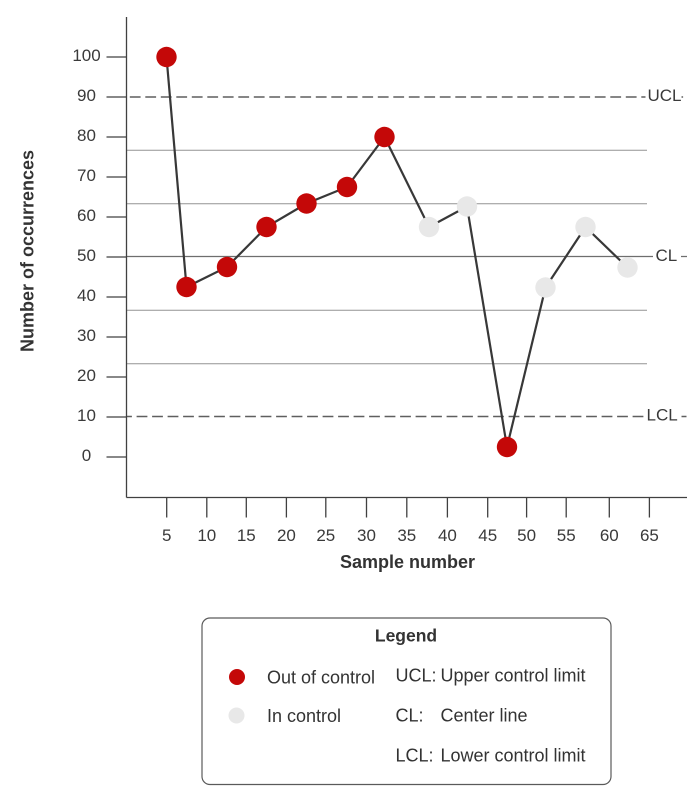 Image resolution: width=697 pixels, height=812 pixels. I want to click on svg-text: Center line, so click(484, 716).